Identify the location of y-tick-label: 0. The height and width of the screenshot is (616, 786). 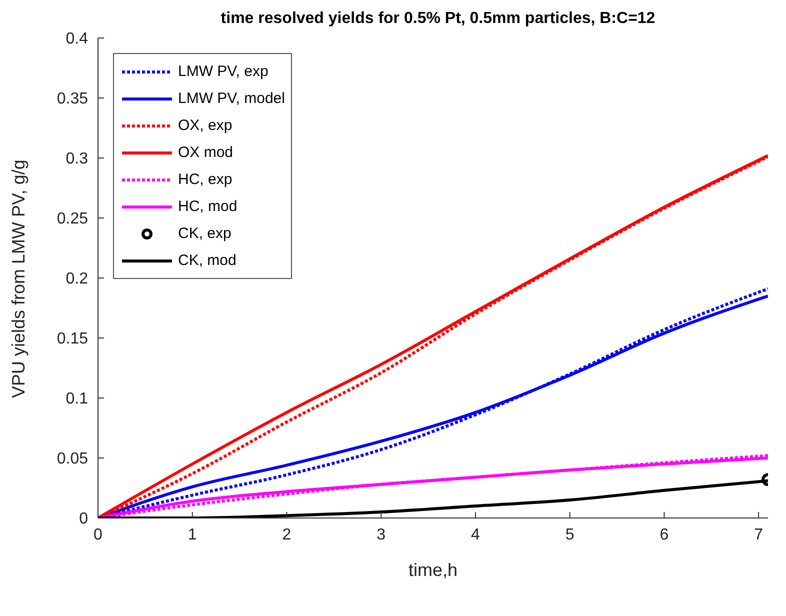
(83, 519).